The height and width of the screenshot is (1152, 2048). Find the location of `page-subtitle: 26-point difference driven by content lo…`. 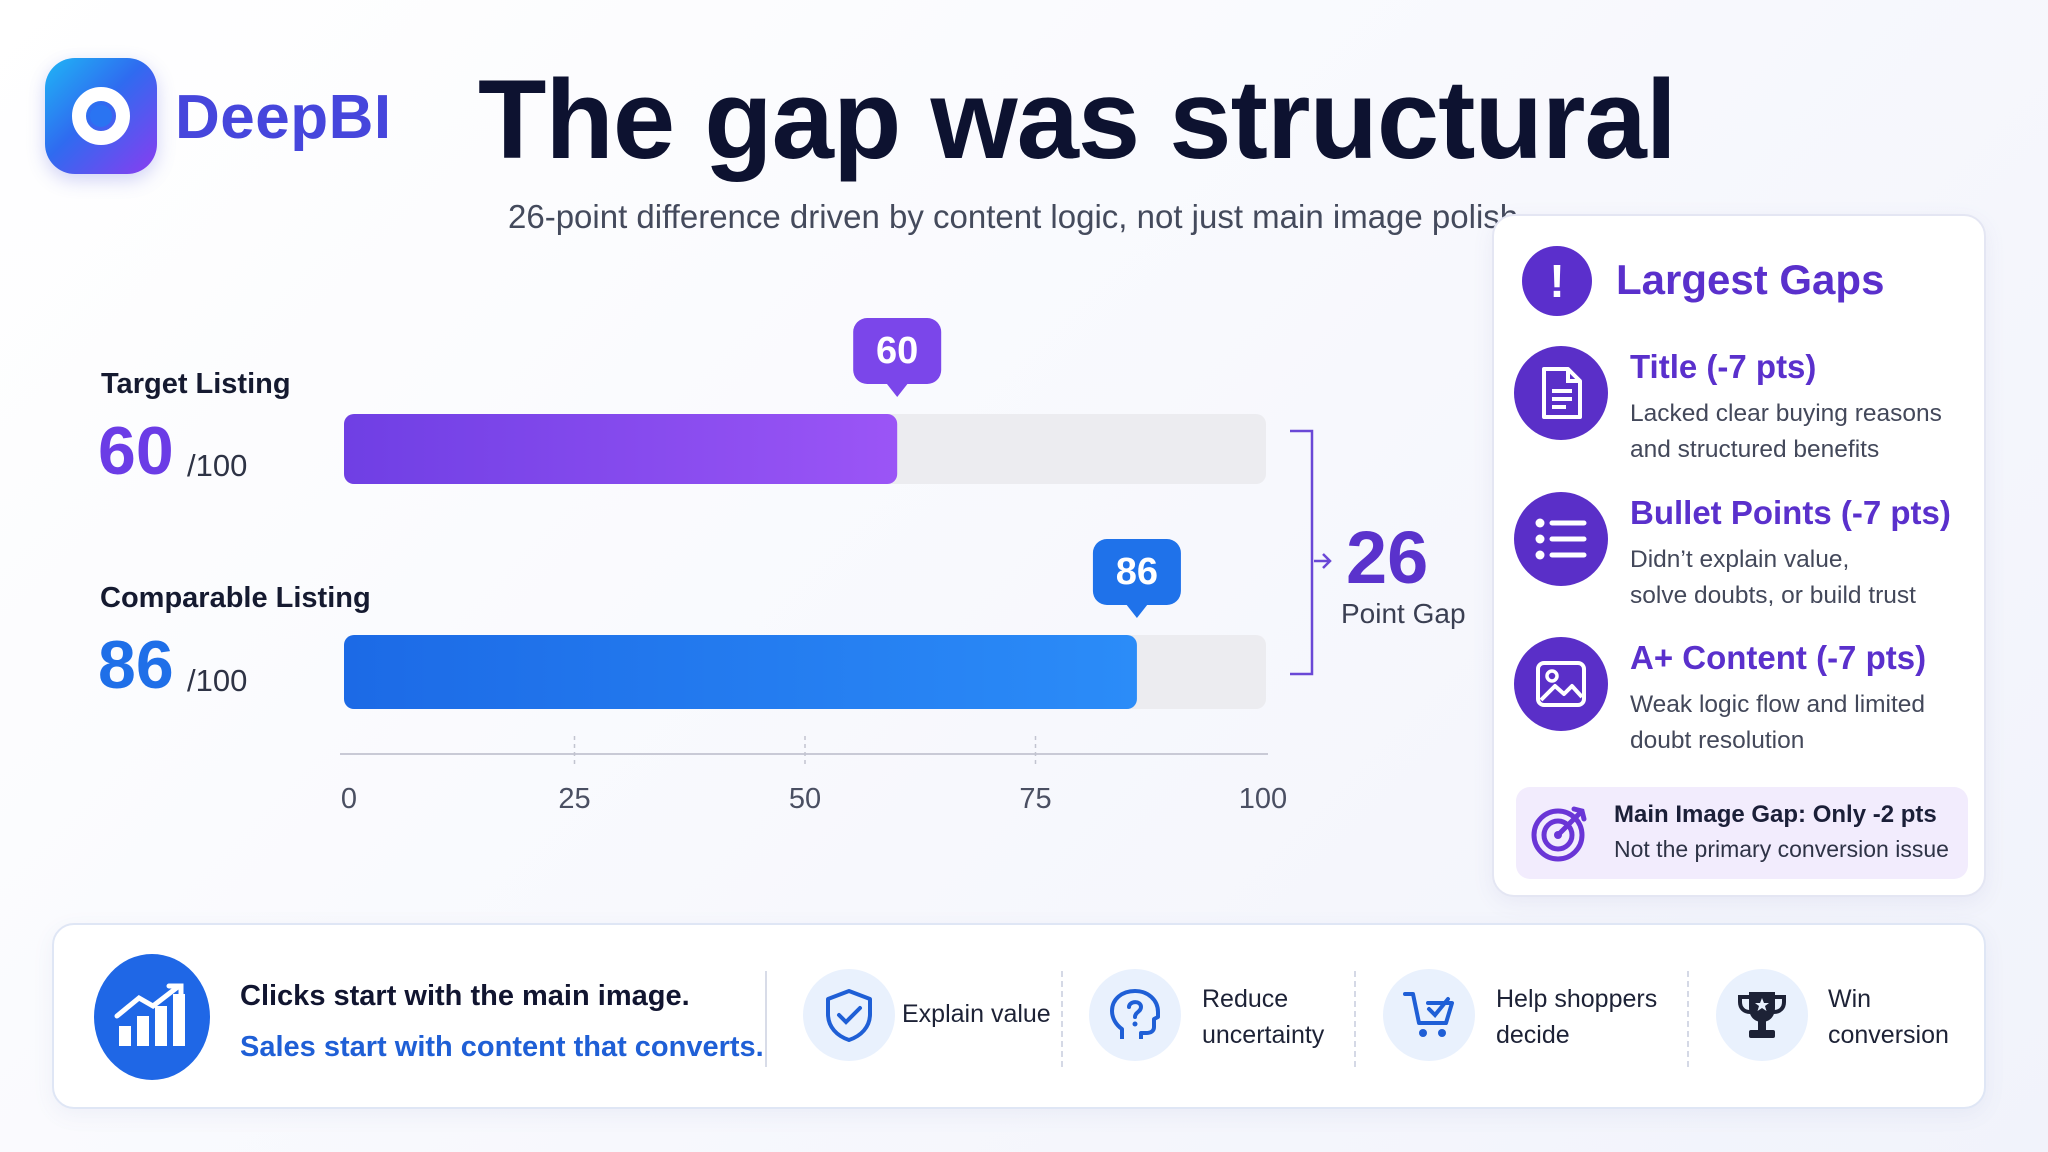

page-subtitle: 26-point difference driven by content lo… is located at coordinates (1013, 216).